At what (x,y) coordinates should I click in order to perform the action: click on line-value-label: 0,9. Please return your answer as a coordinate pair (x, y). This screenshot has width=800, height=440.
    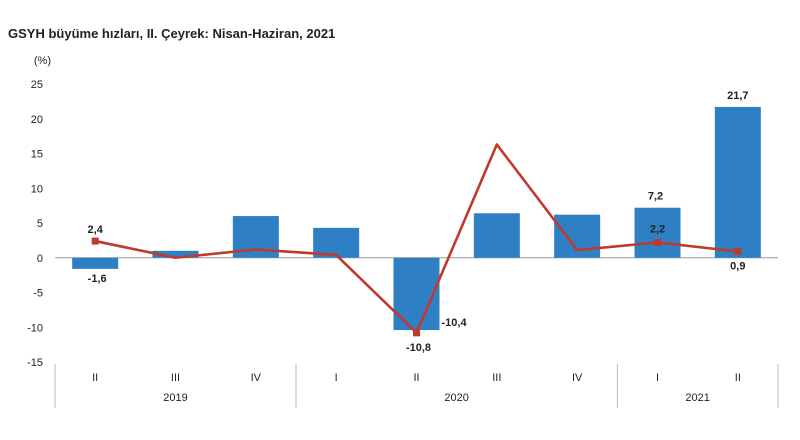
    Looking at the image, I should click on (737, 266).